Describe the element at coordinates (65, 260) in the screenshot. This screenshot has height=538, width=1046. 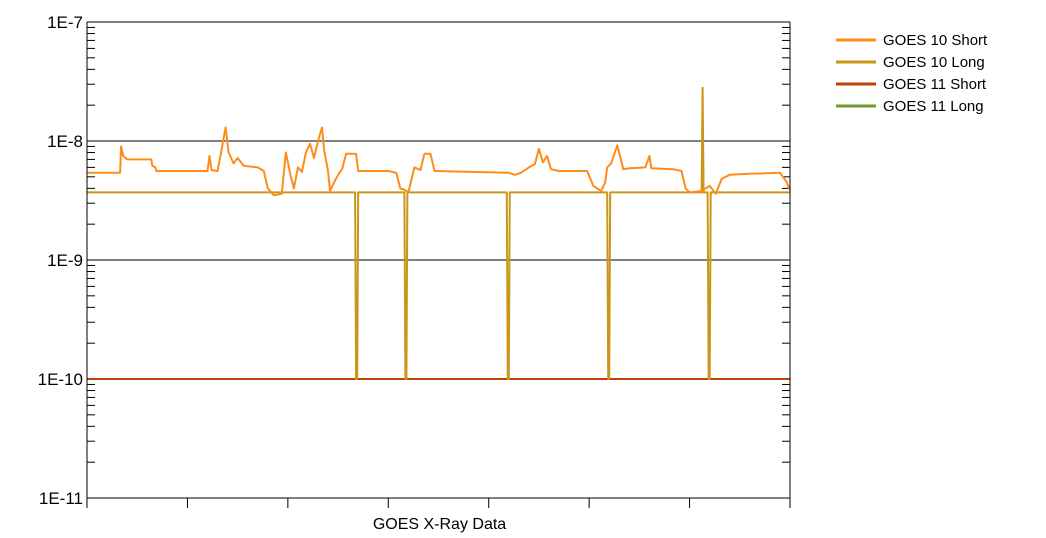
I see `y-tick-label: 1E-9` at that location.